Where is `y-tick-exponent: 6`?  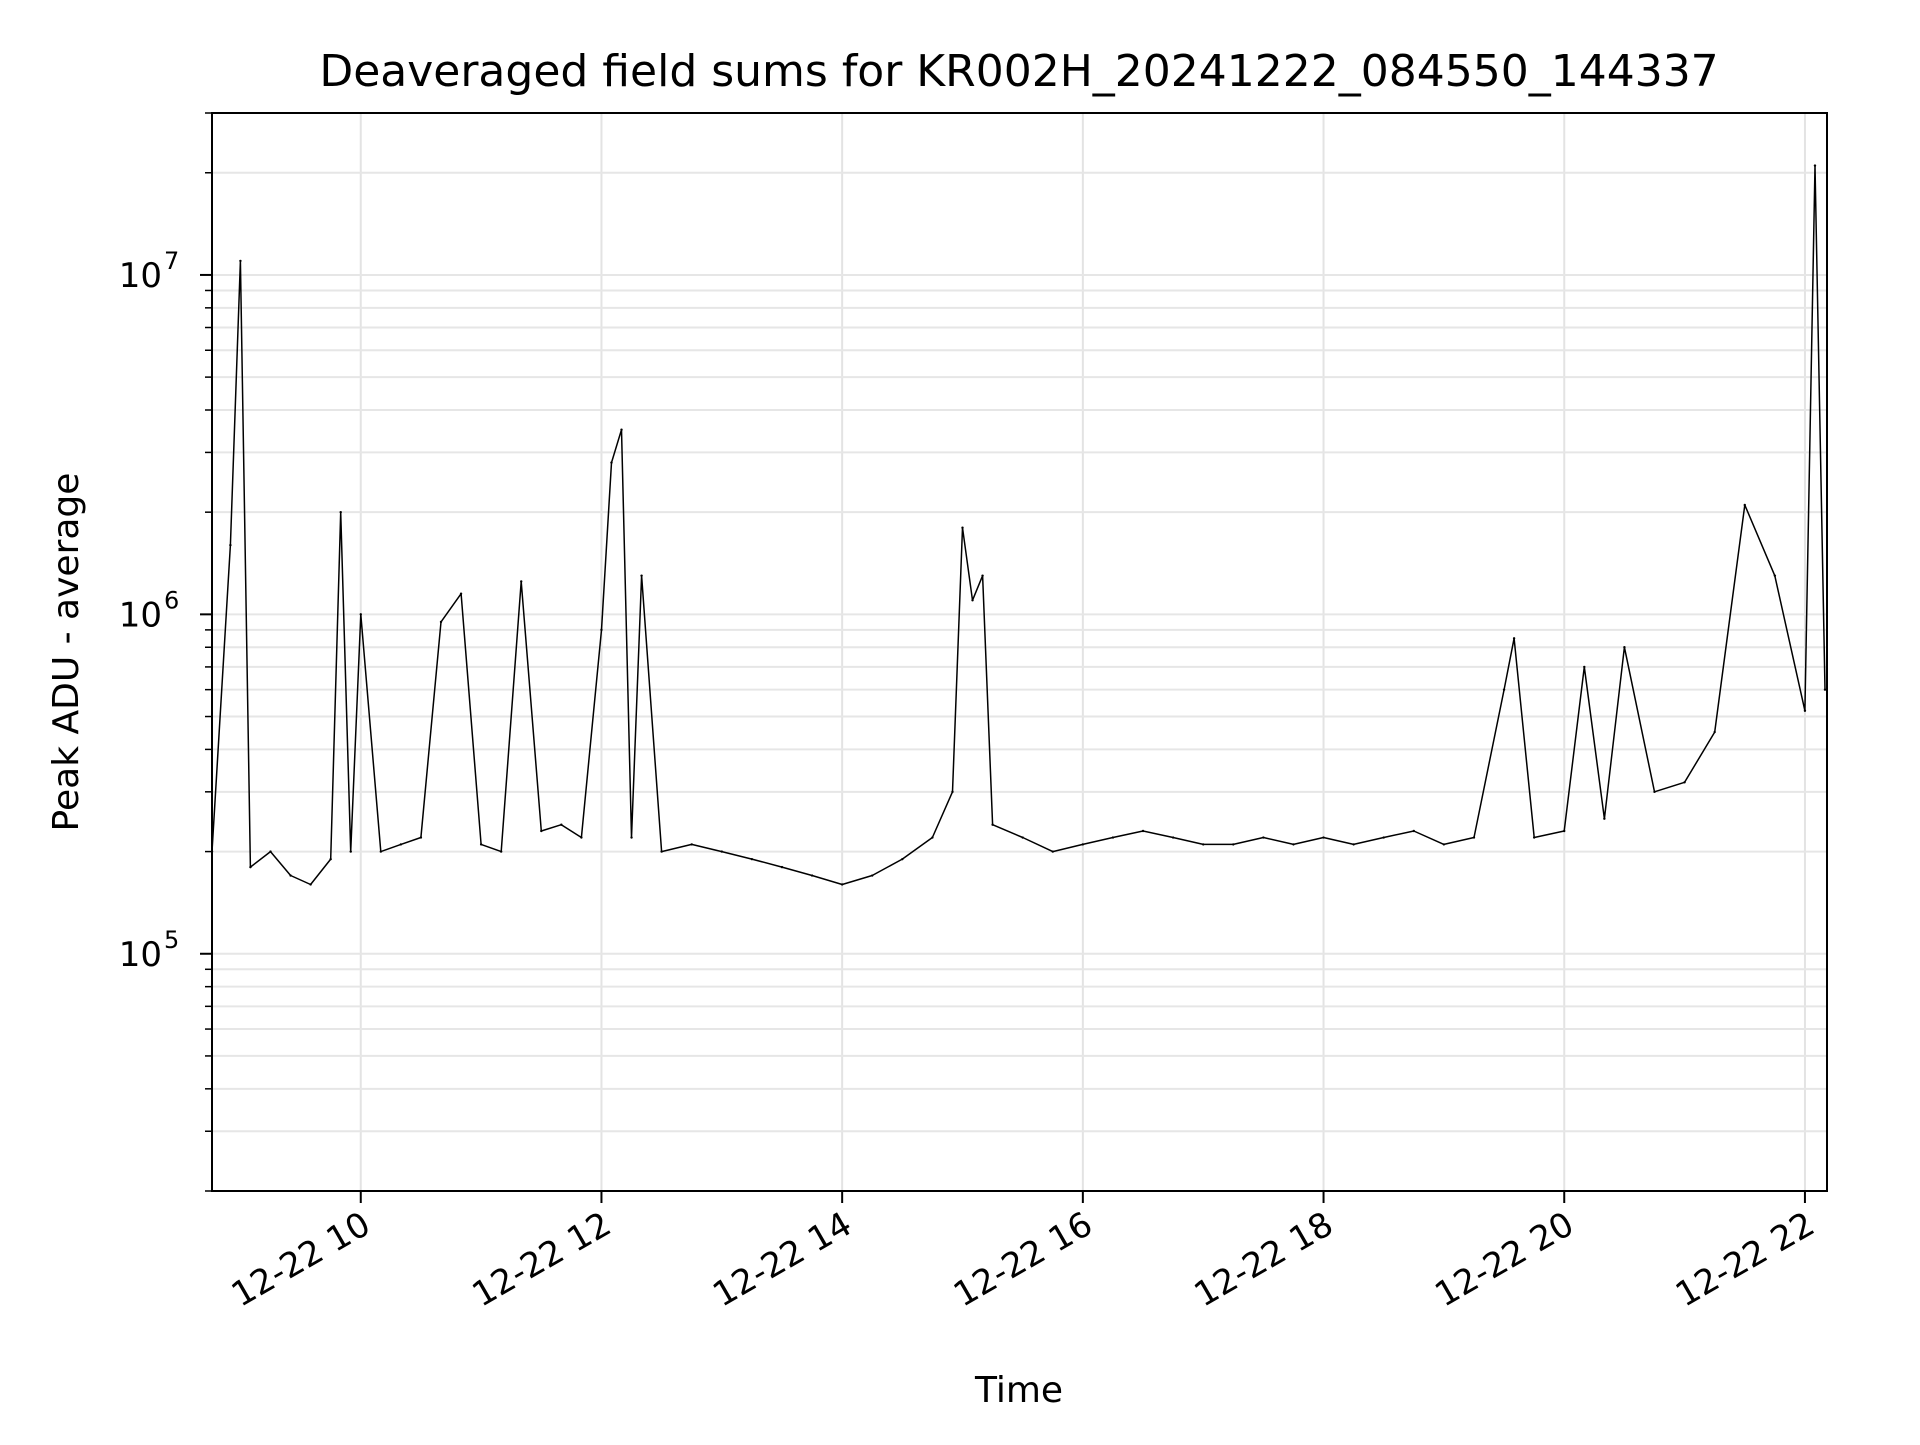 y-tick-exponent: 6 is located at coordinates (171, 600).